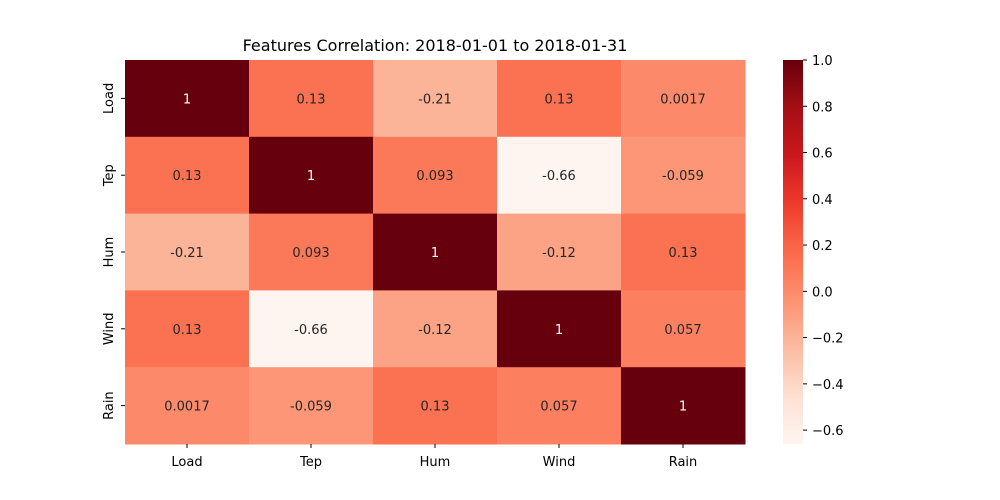 Image resolution: width=1000 pixels, height=500 pixels. Describe the element at coordinates (109, 98) in the screenshot. I see `y-tick-label: Load` at that location.